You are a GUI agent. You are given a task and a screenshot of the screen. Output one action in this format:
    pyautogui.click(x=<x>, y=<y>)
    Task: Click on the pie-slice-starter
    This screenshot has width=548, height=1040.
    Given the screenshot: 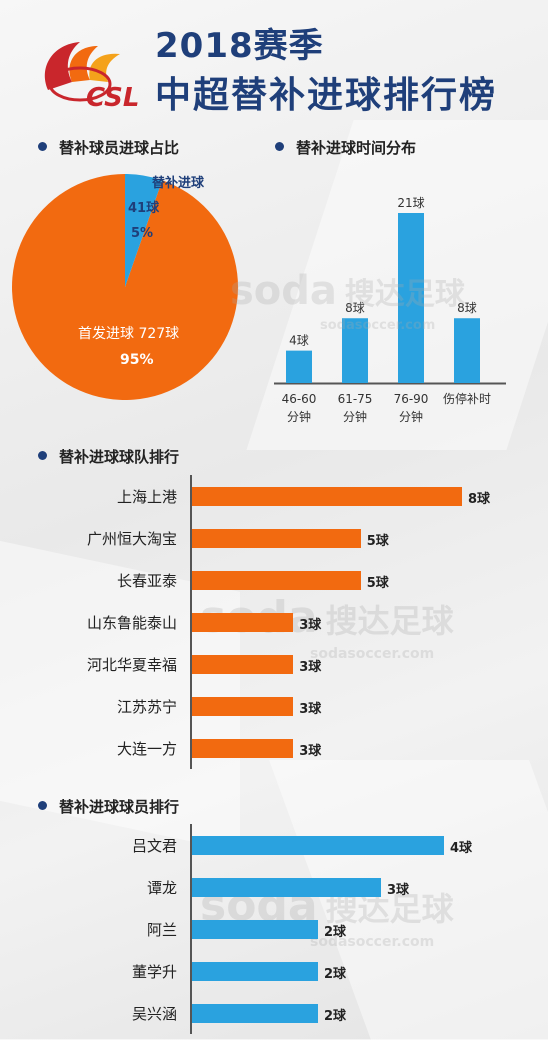 What is the action you would take?
    pyautogui.click(x=125, y=287)
    